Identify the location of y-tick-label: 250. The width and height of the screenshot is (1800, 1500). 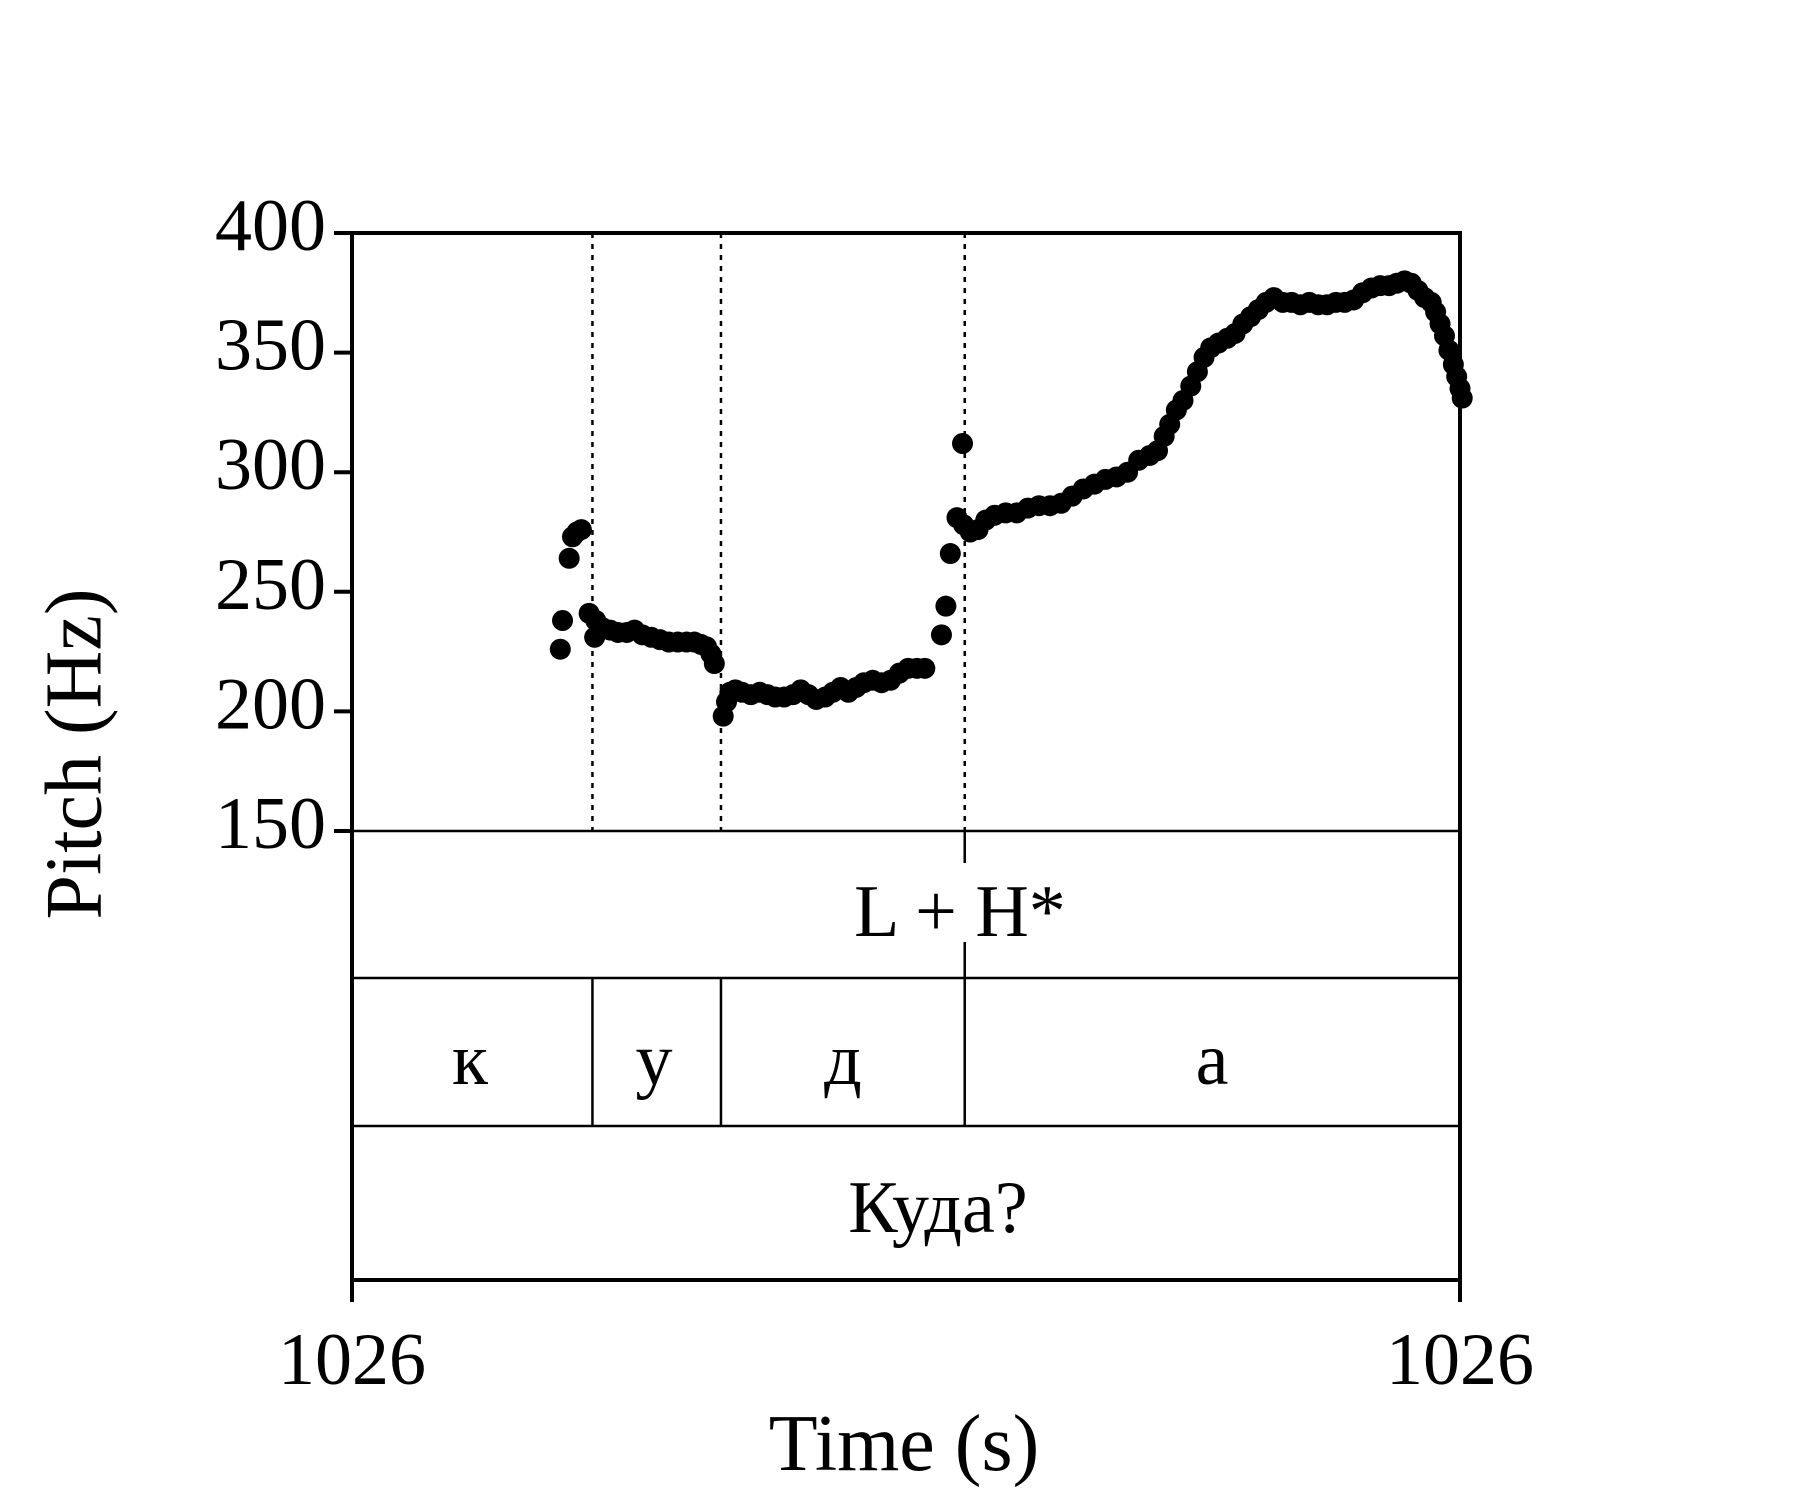
(270, 585).